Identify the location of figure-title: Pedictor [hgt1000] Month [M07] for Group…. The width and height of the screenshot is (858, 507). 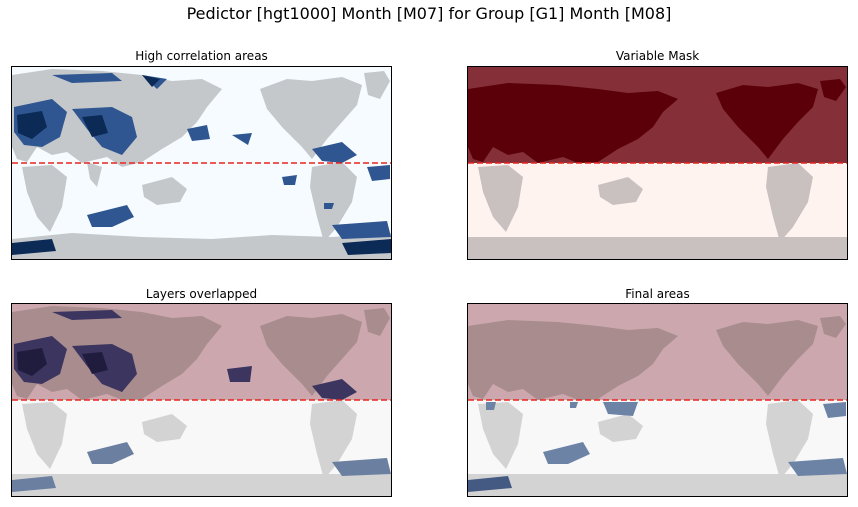
(429, 13).